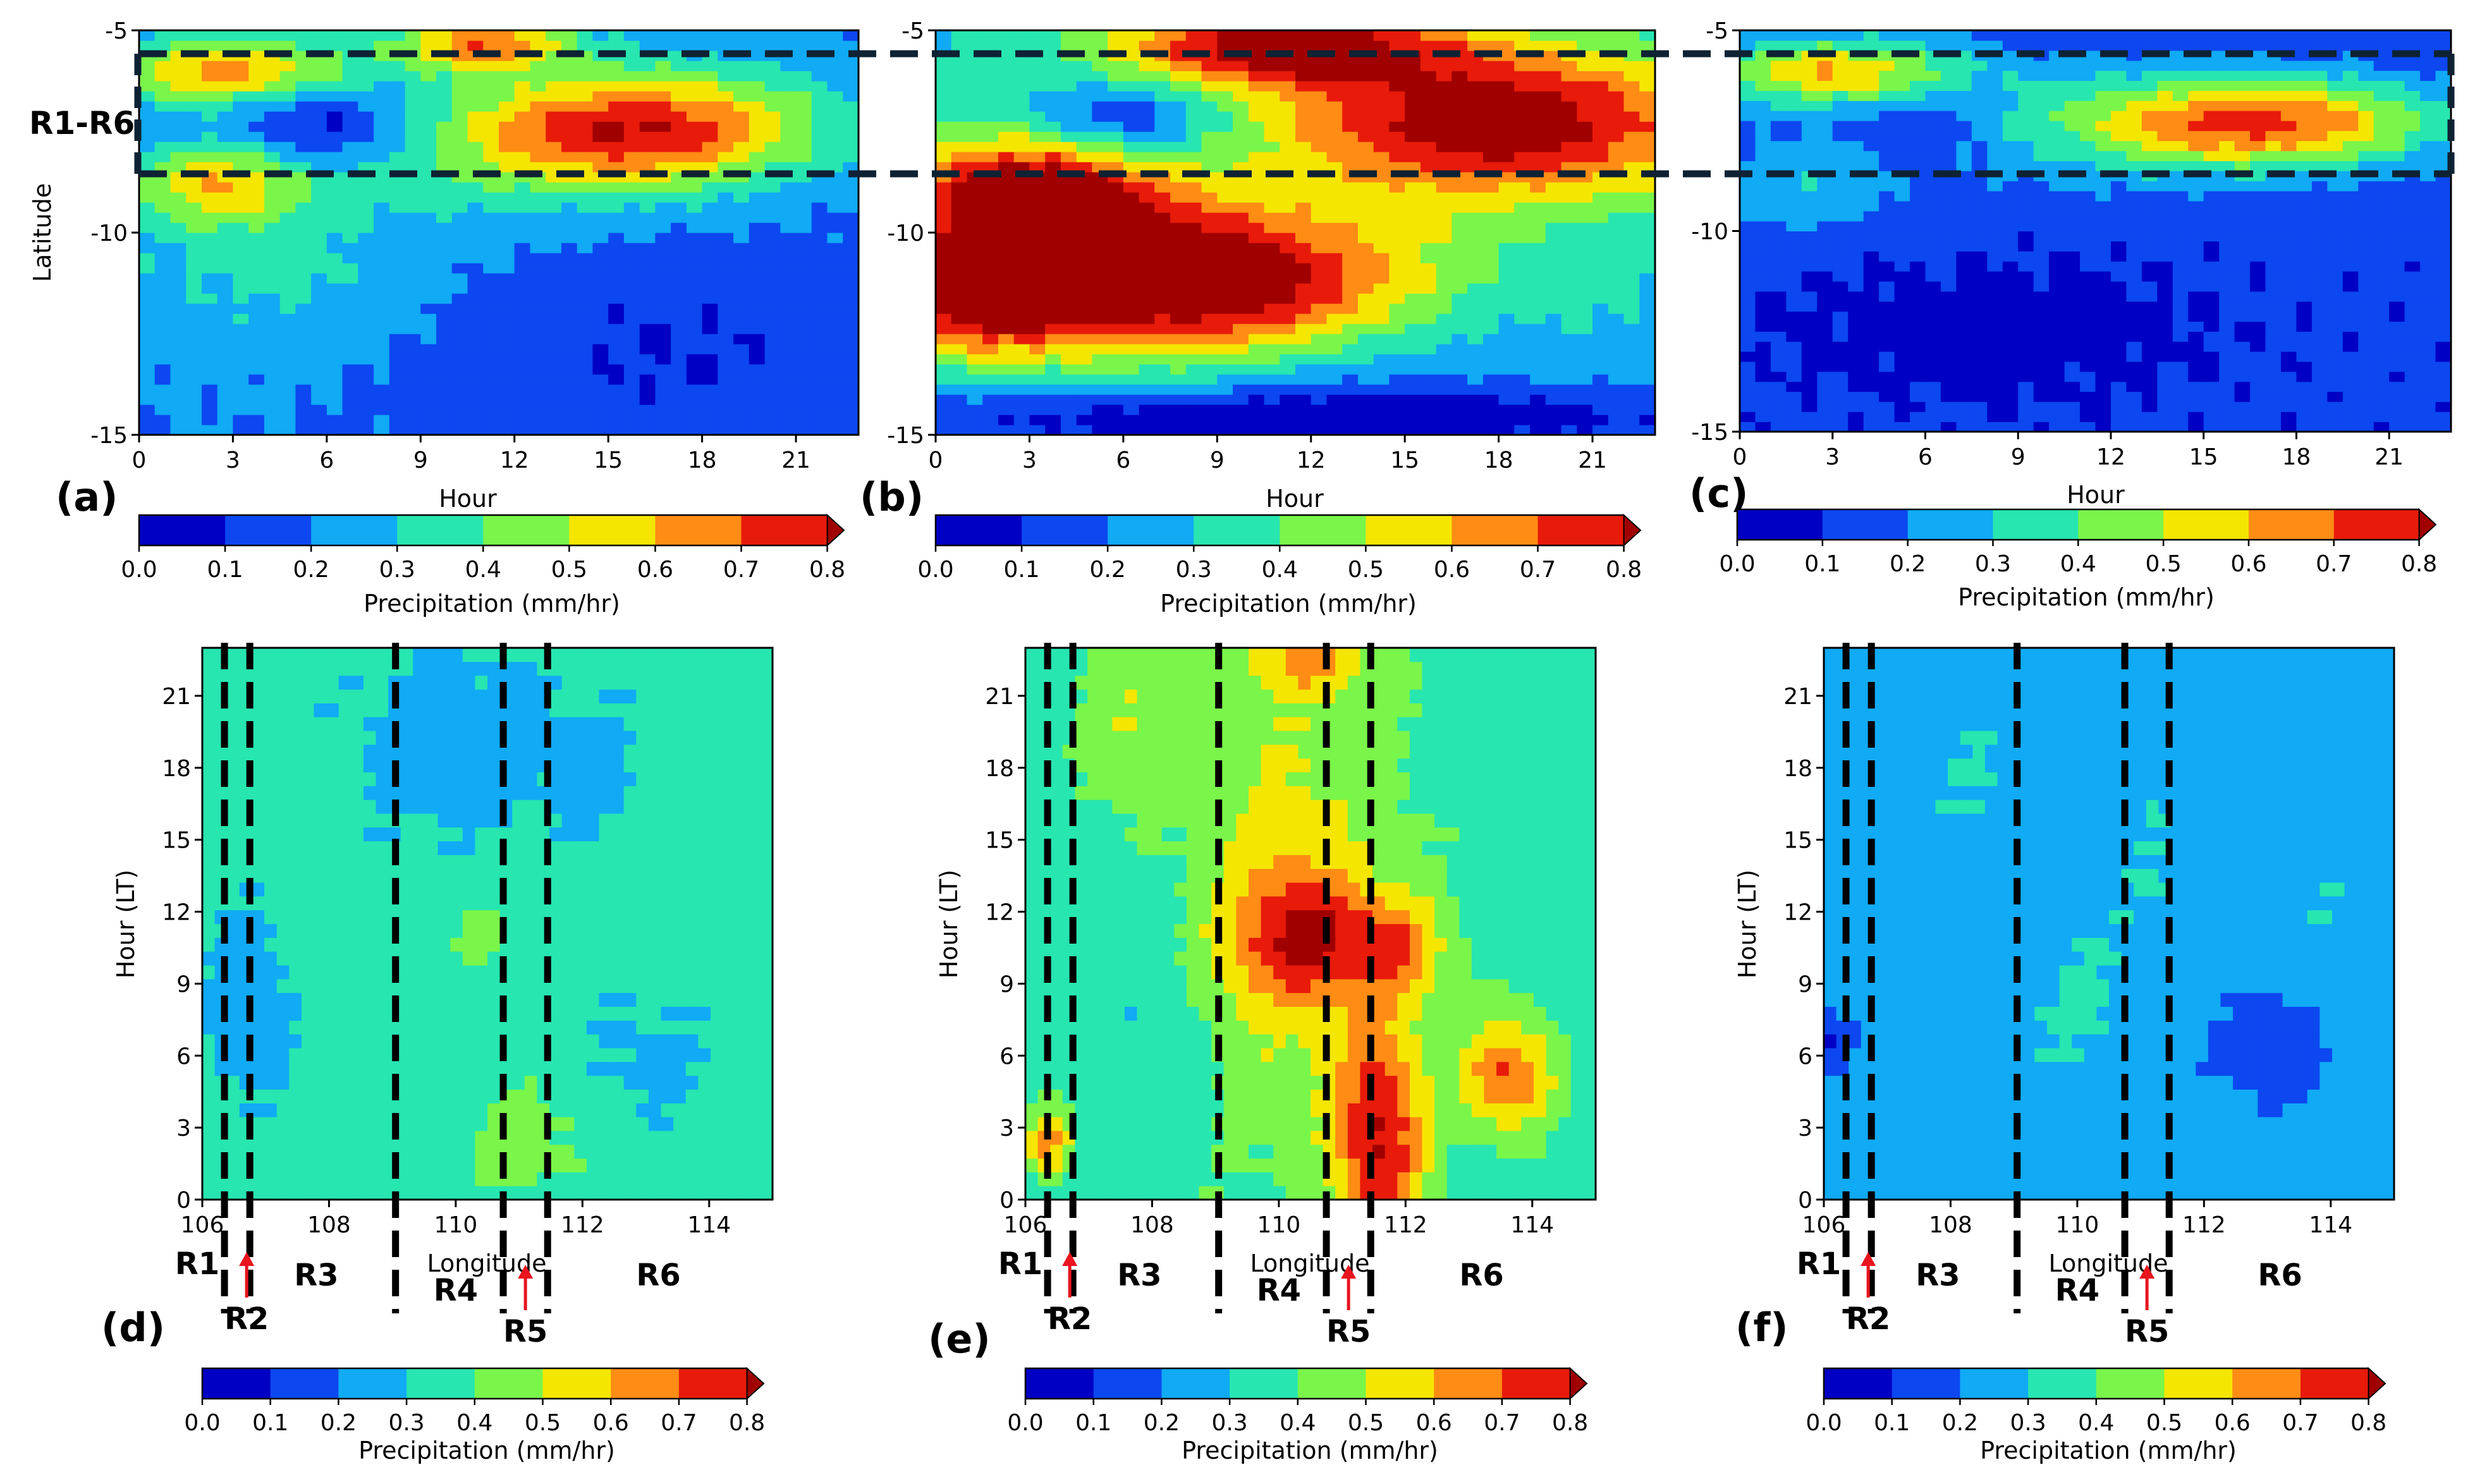 The height and width of the screenshot is (1484, 2475). What do you see at coordinates (1311, 460) in the screenshot?
I see `x-tick-label: 12` at bounding box center [1311, 460].